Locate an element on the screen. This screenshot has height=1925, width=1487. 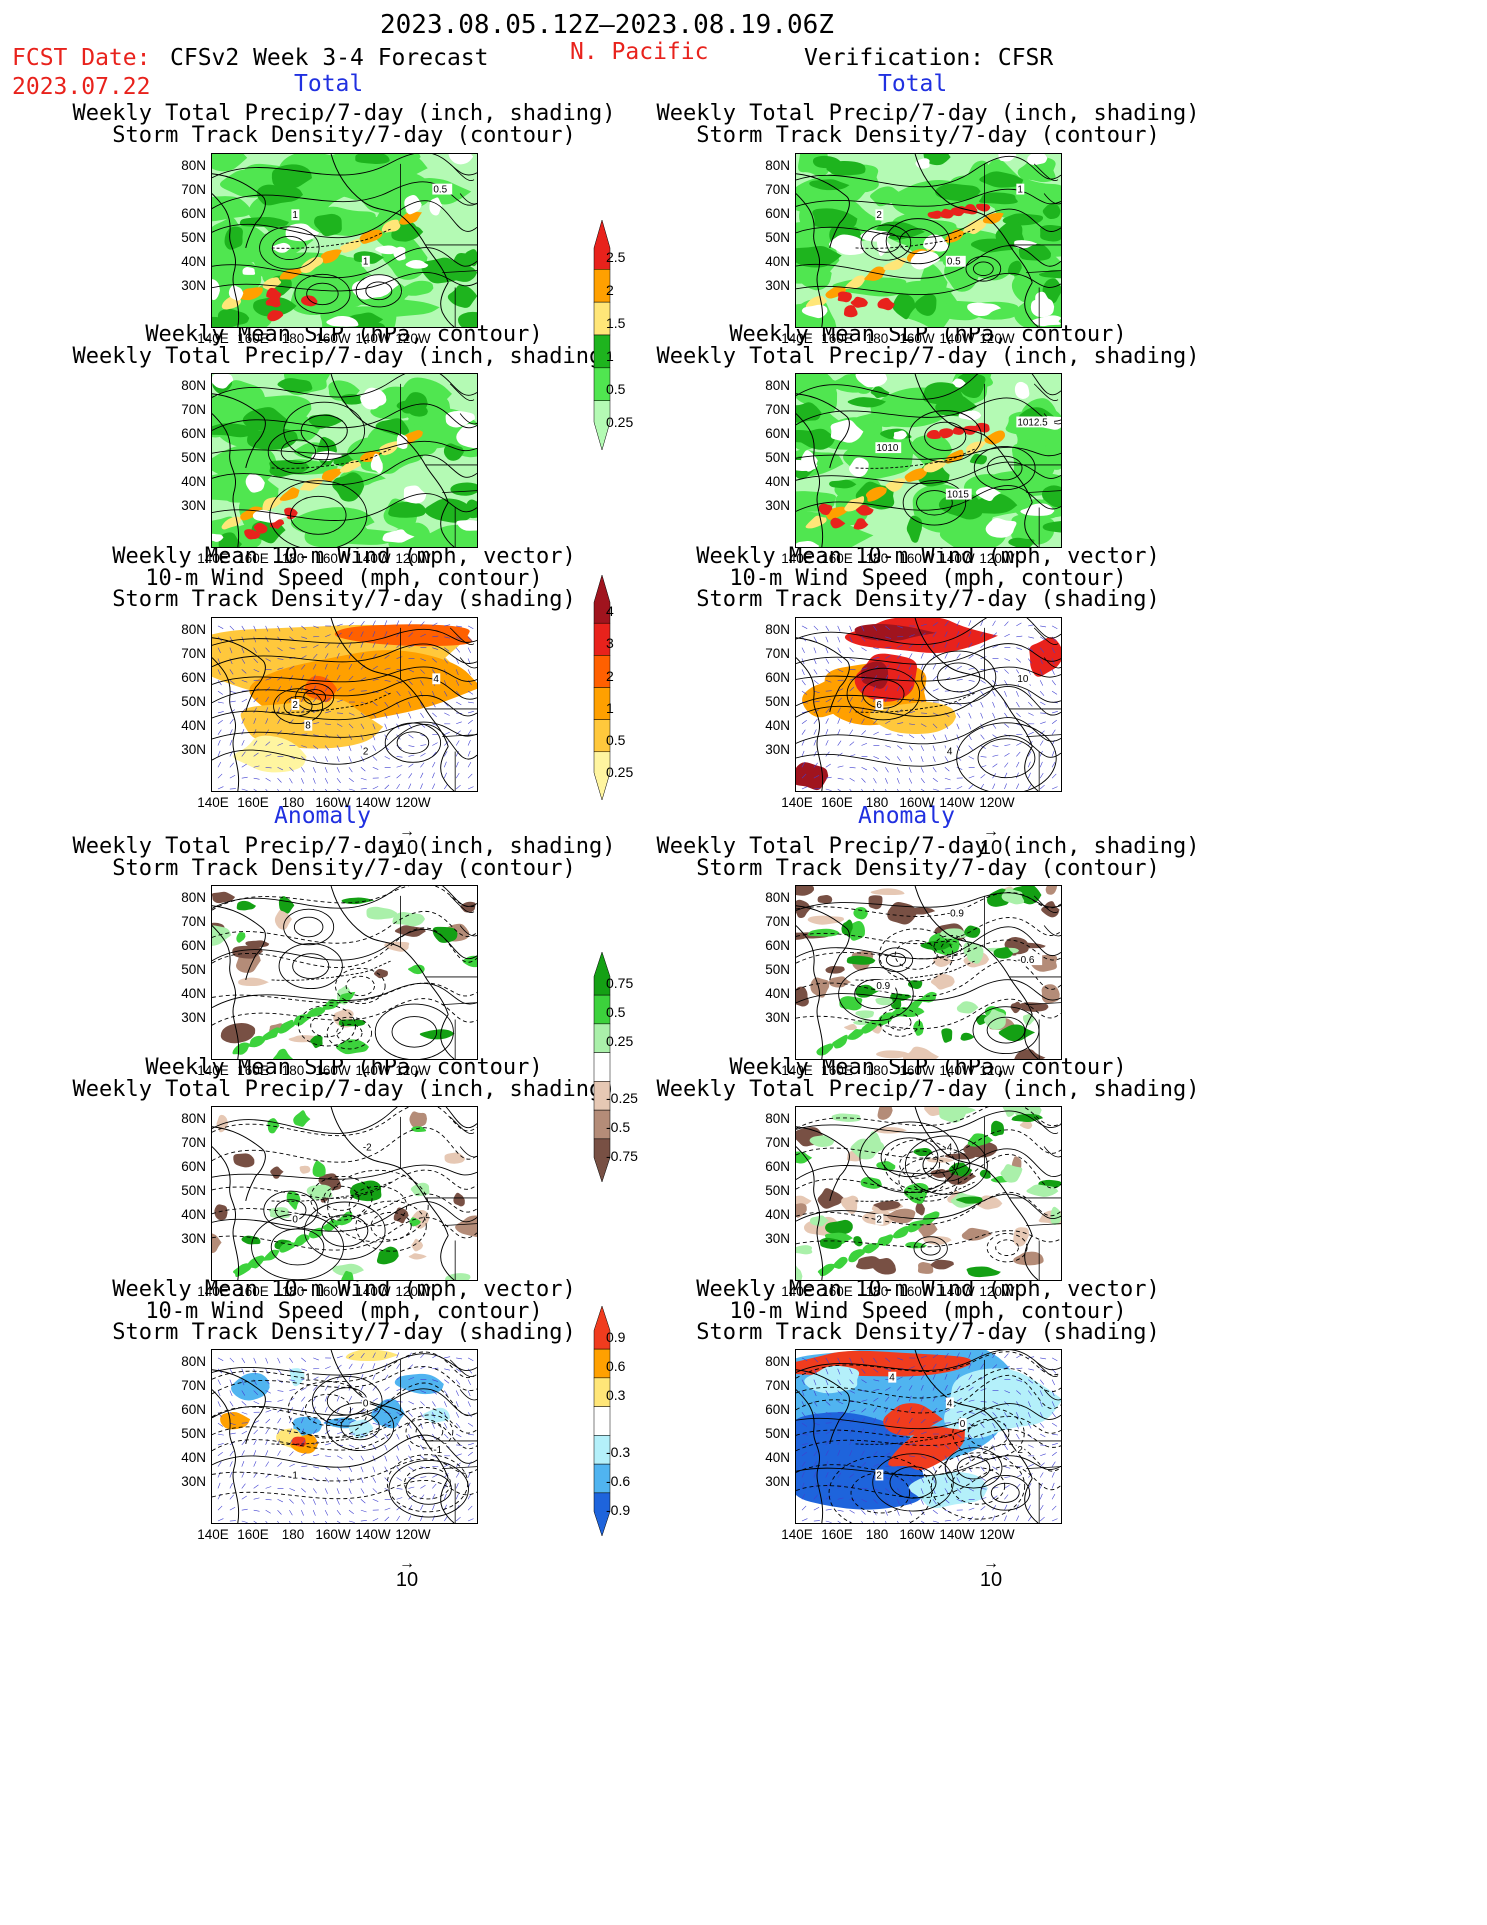
p2r-contour-label-1: 1010 is located at coordinates (887, 448).